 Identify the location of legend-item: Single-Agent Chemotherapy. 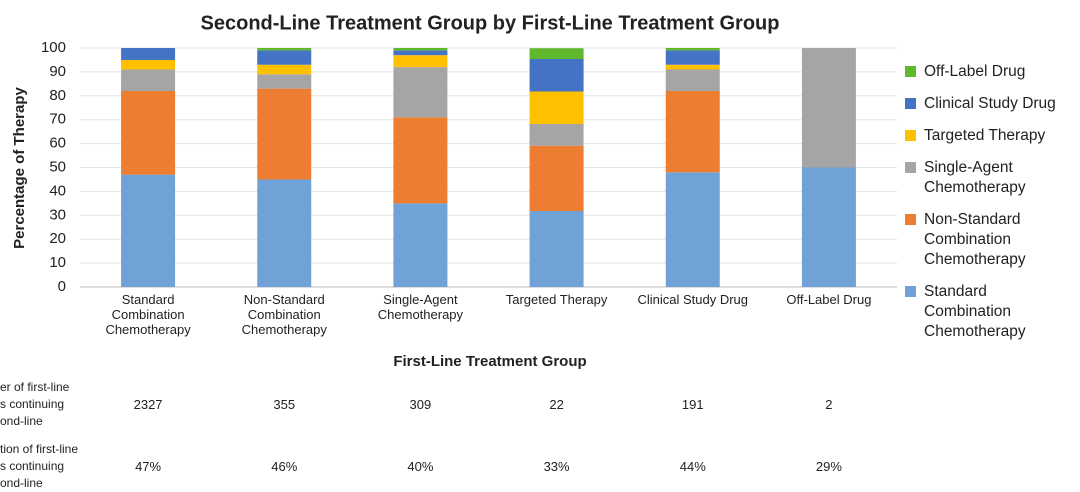
(990, 178).